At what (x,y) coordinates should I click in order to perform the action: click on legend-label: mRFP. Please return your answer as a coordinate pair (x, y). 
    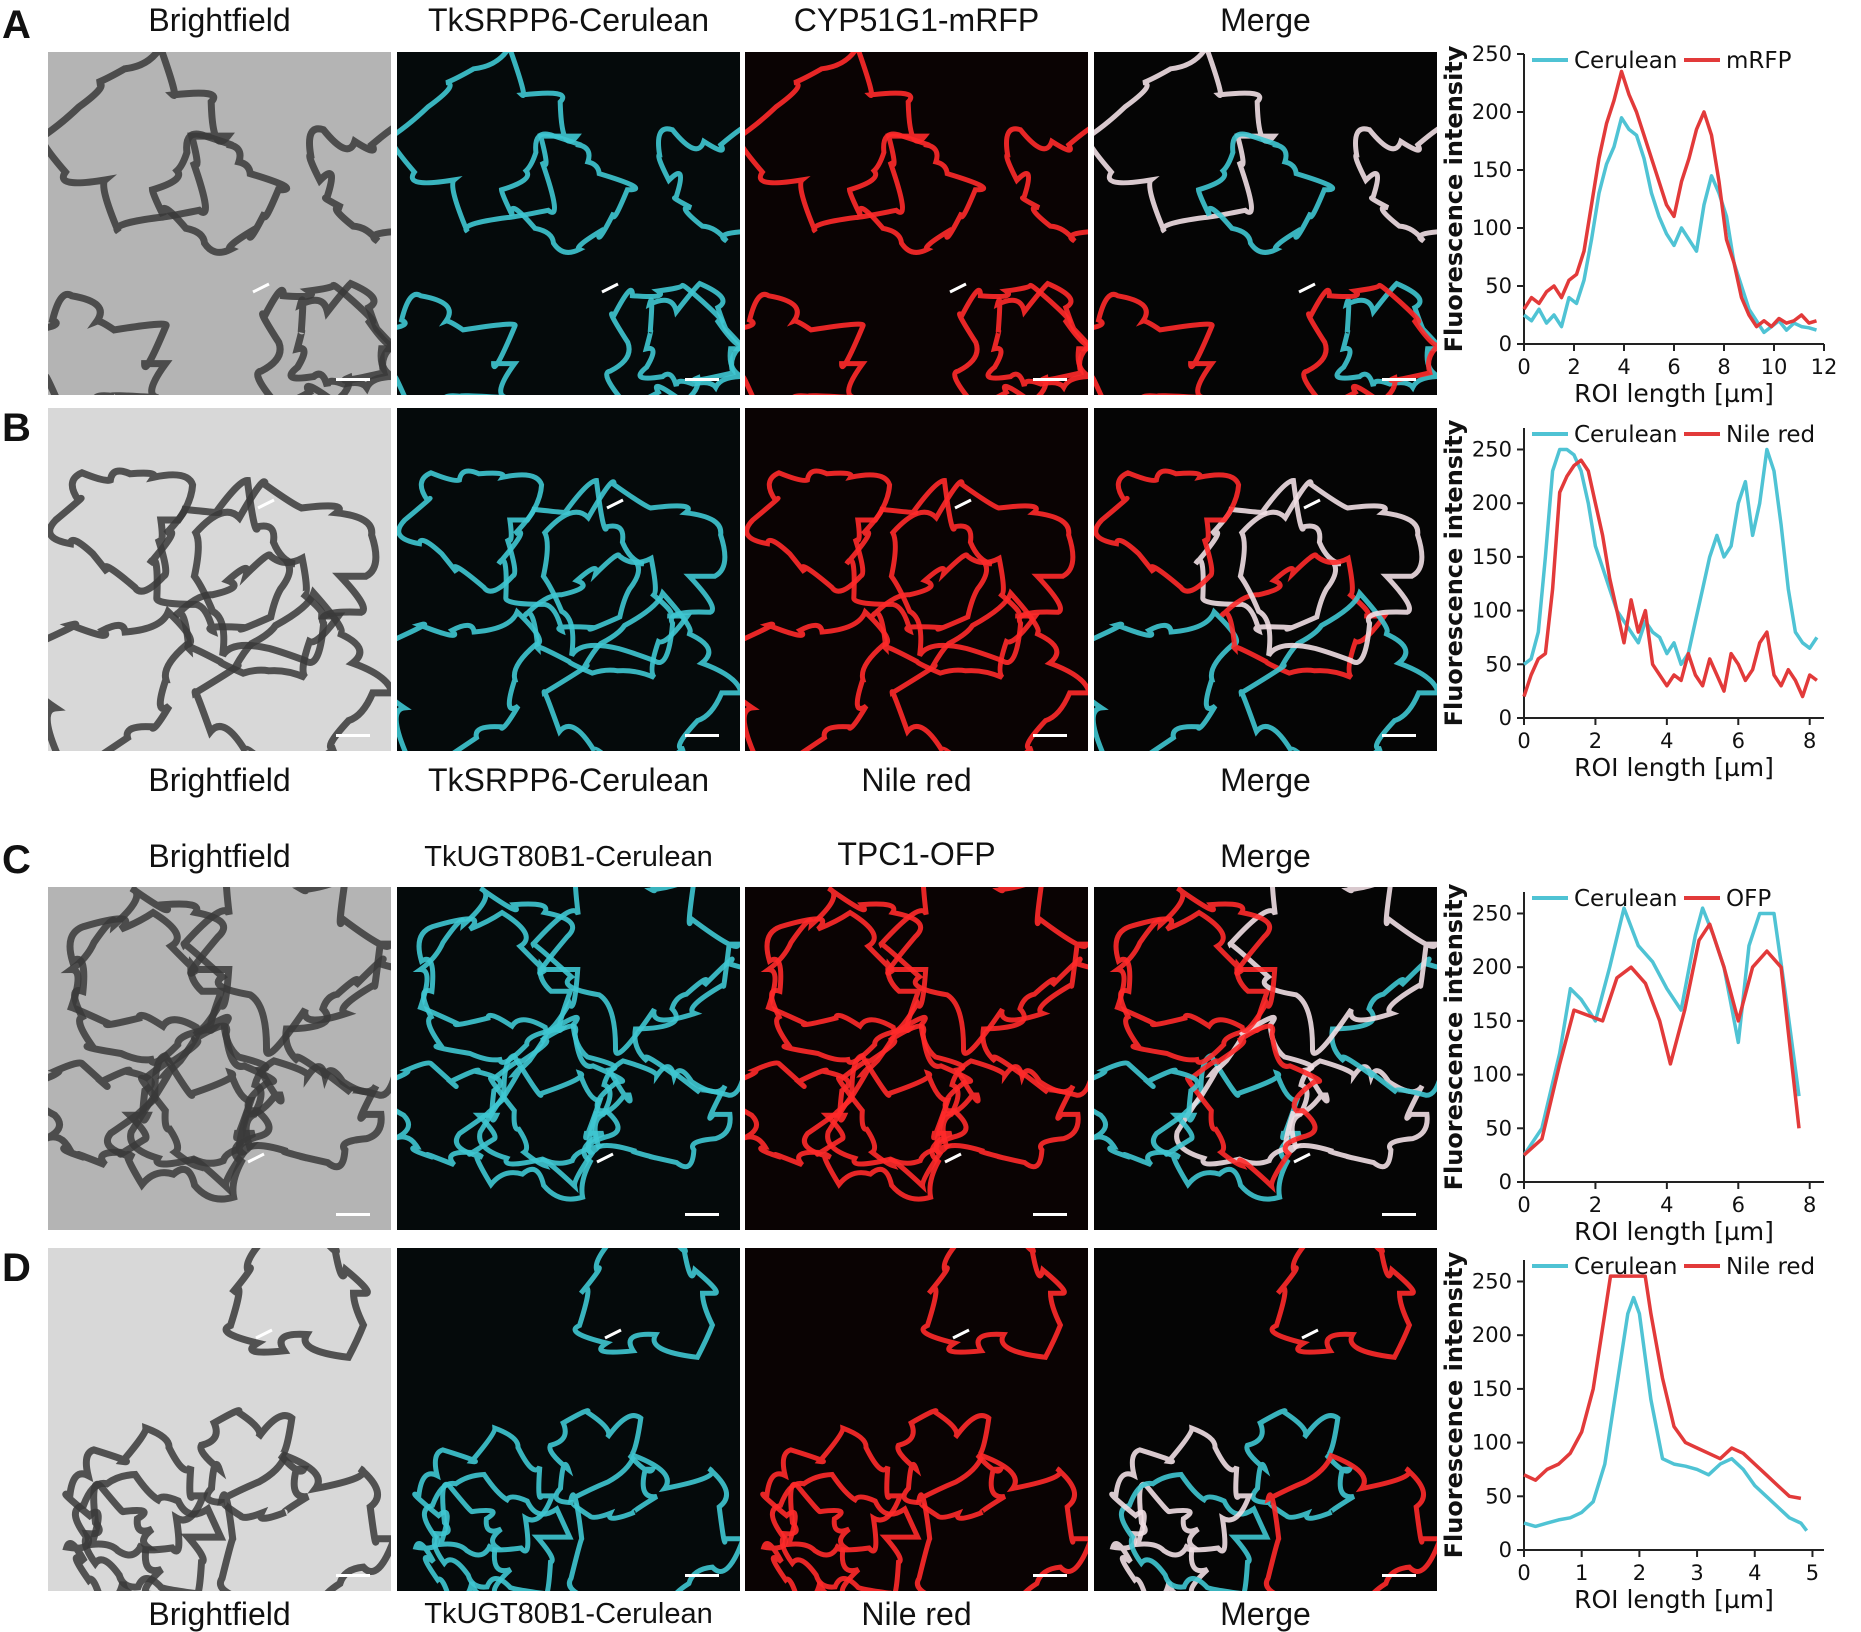
    Looking at the image, I should click on (1759, 61).